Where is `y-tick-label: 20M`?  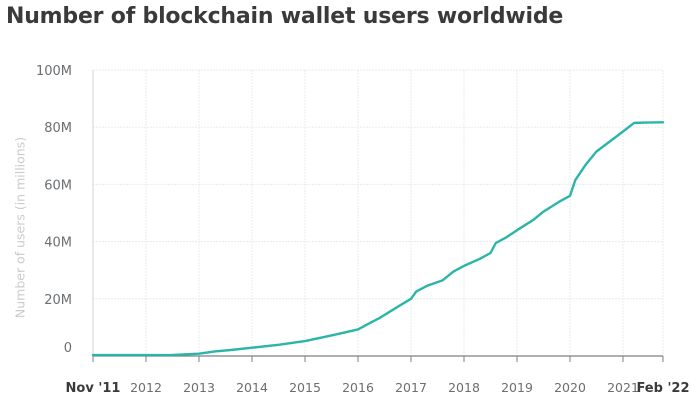 y-tick-label: 20M is located at coordinates (58, 300).